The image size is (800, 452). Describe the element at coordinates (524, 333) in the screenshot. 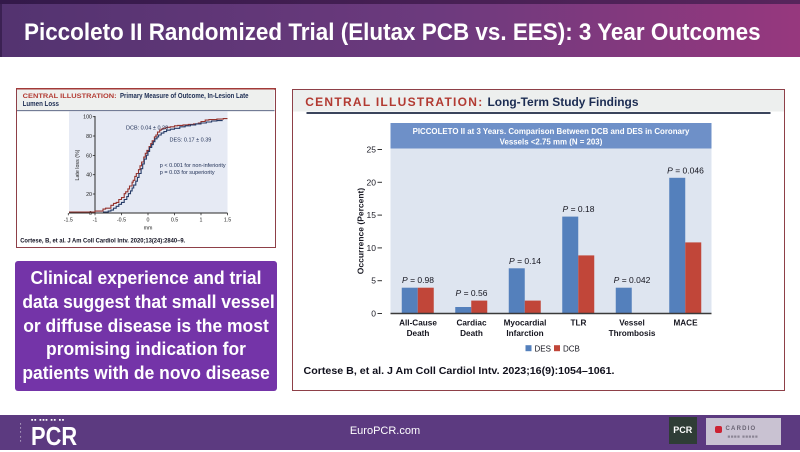

I see `svg-text: Infarction` at that location.